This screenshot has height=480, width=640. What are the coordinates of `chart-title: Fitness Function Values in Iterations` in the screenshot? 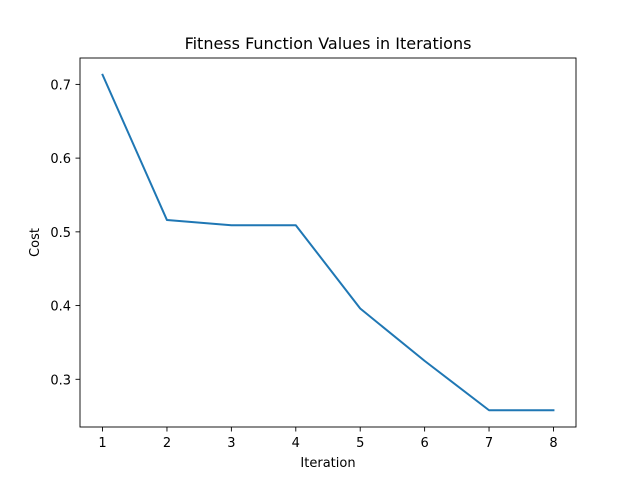 It's located at (328, 43).